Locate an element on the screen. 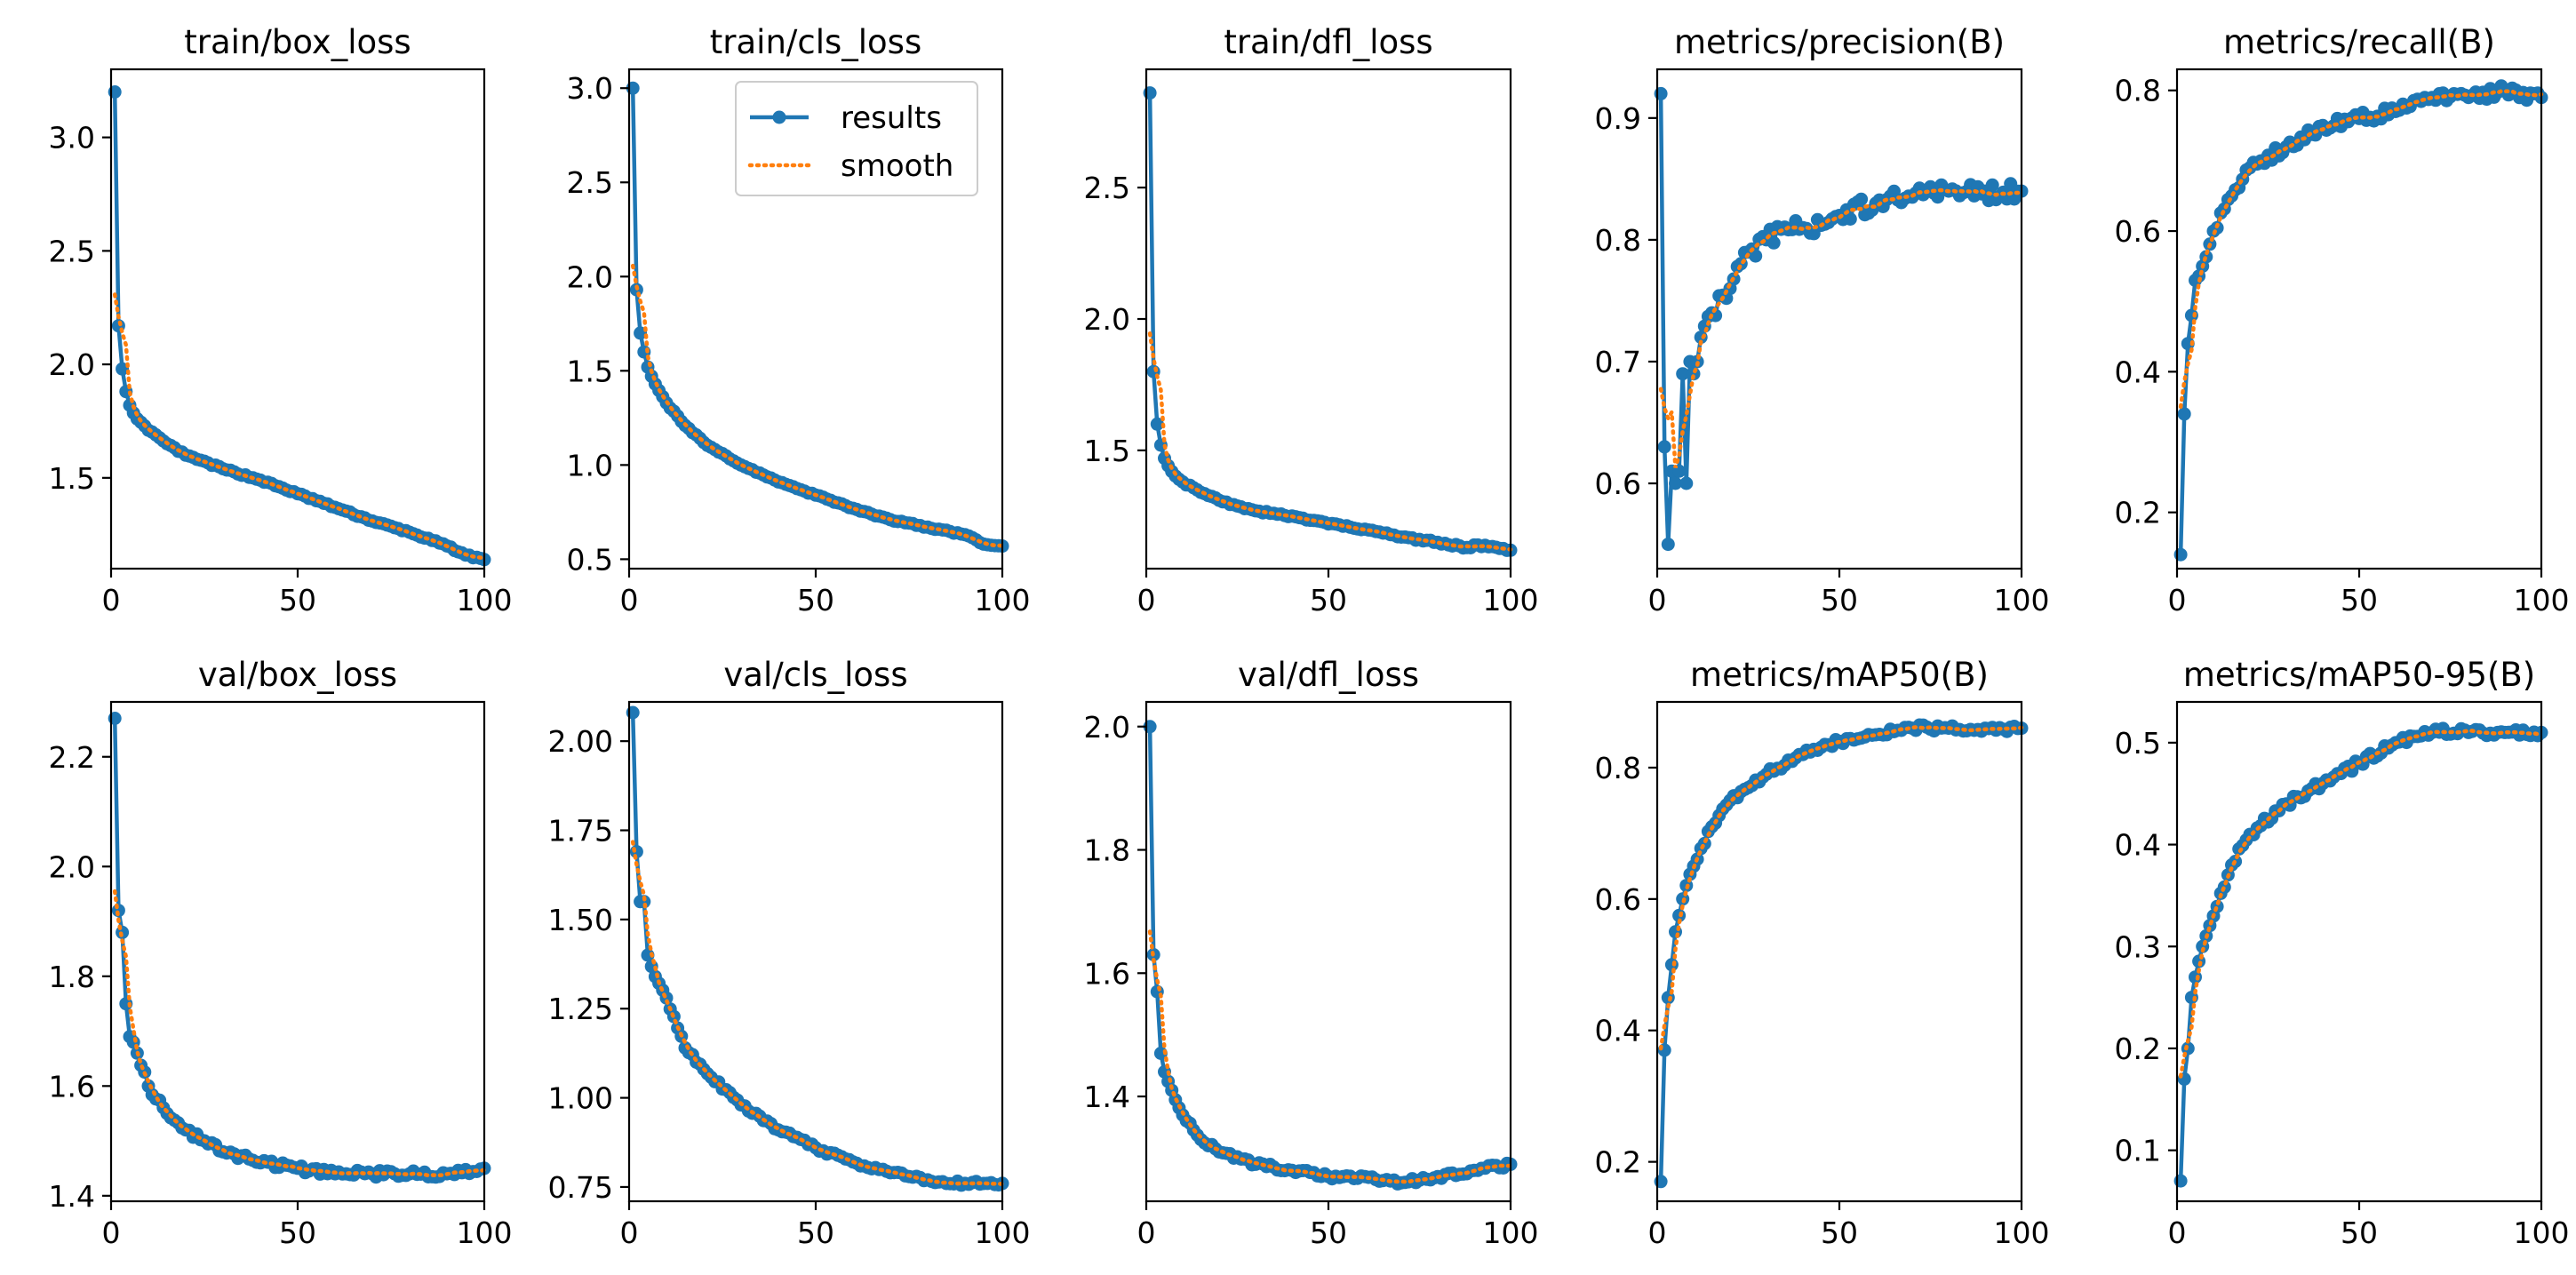 Image resolution: width=2576 pixels, height=1275 pixels. subplot-title: val/cls_loss is located at coordinates (815, 675).